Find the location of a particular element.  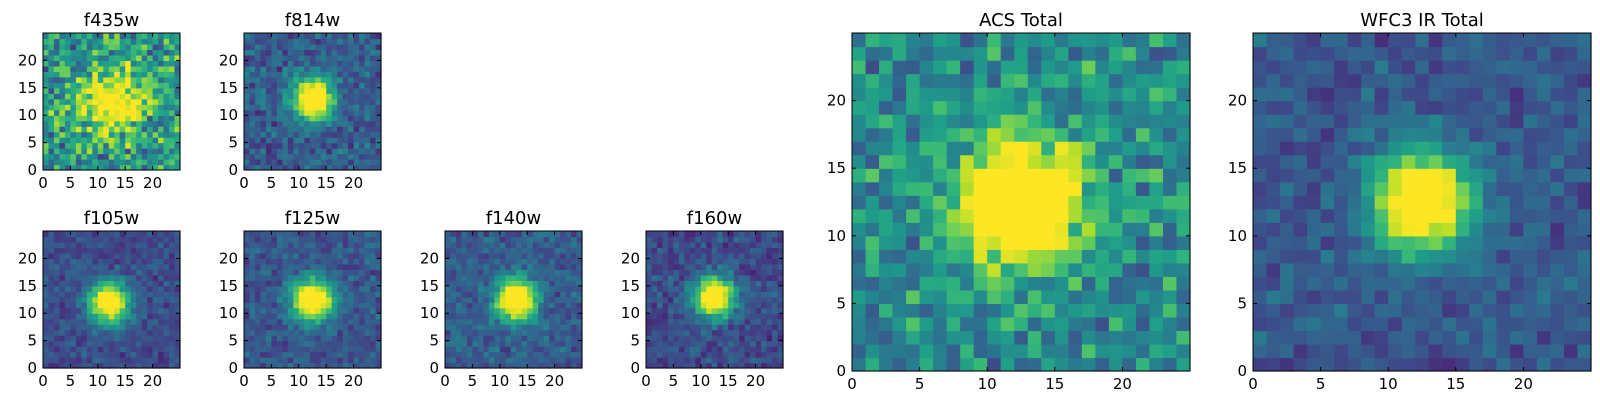

plot-frame is located at coordinates (714, 299).